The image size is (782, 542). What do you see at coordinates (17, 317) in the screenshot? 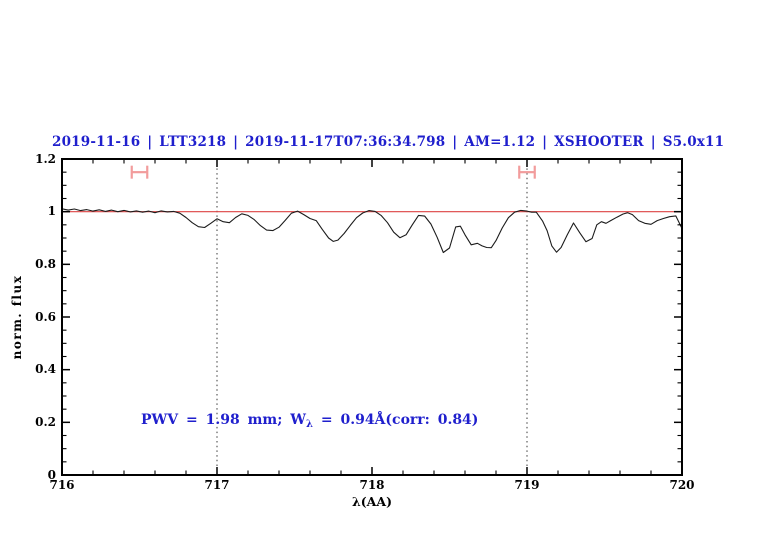
I see `y-axis-label: norm. flux` at bounding box center [17, 317].